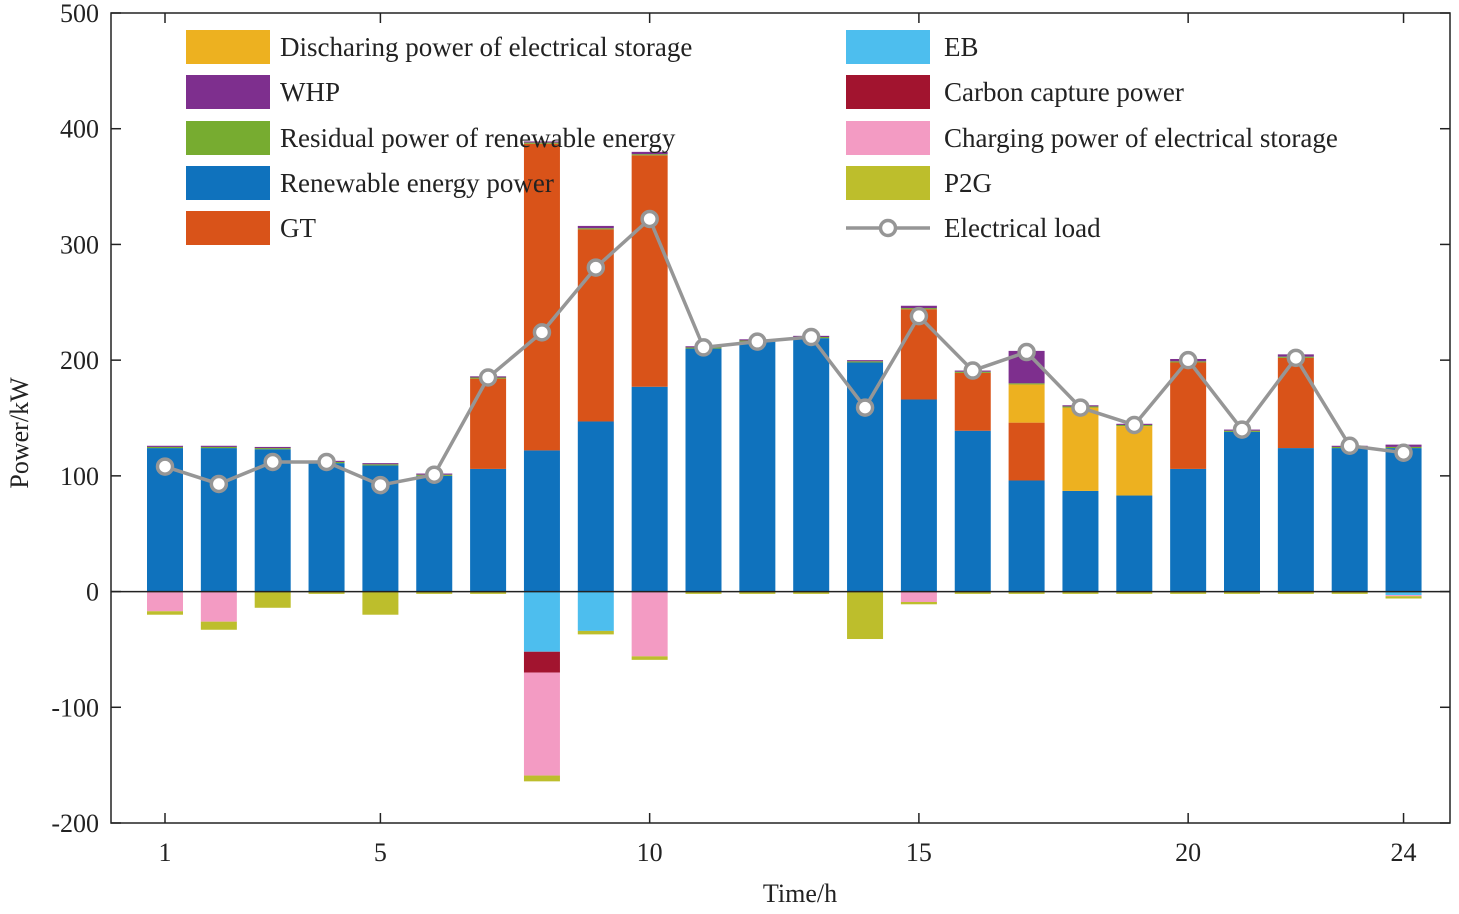  I want to click on y-tick-label: 100, so click(79, 476).